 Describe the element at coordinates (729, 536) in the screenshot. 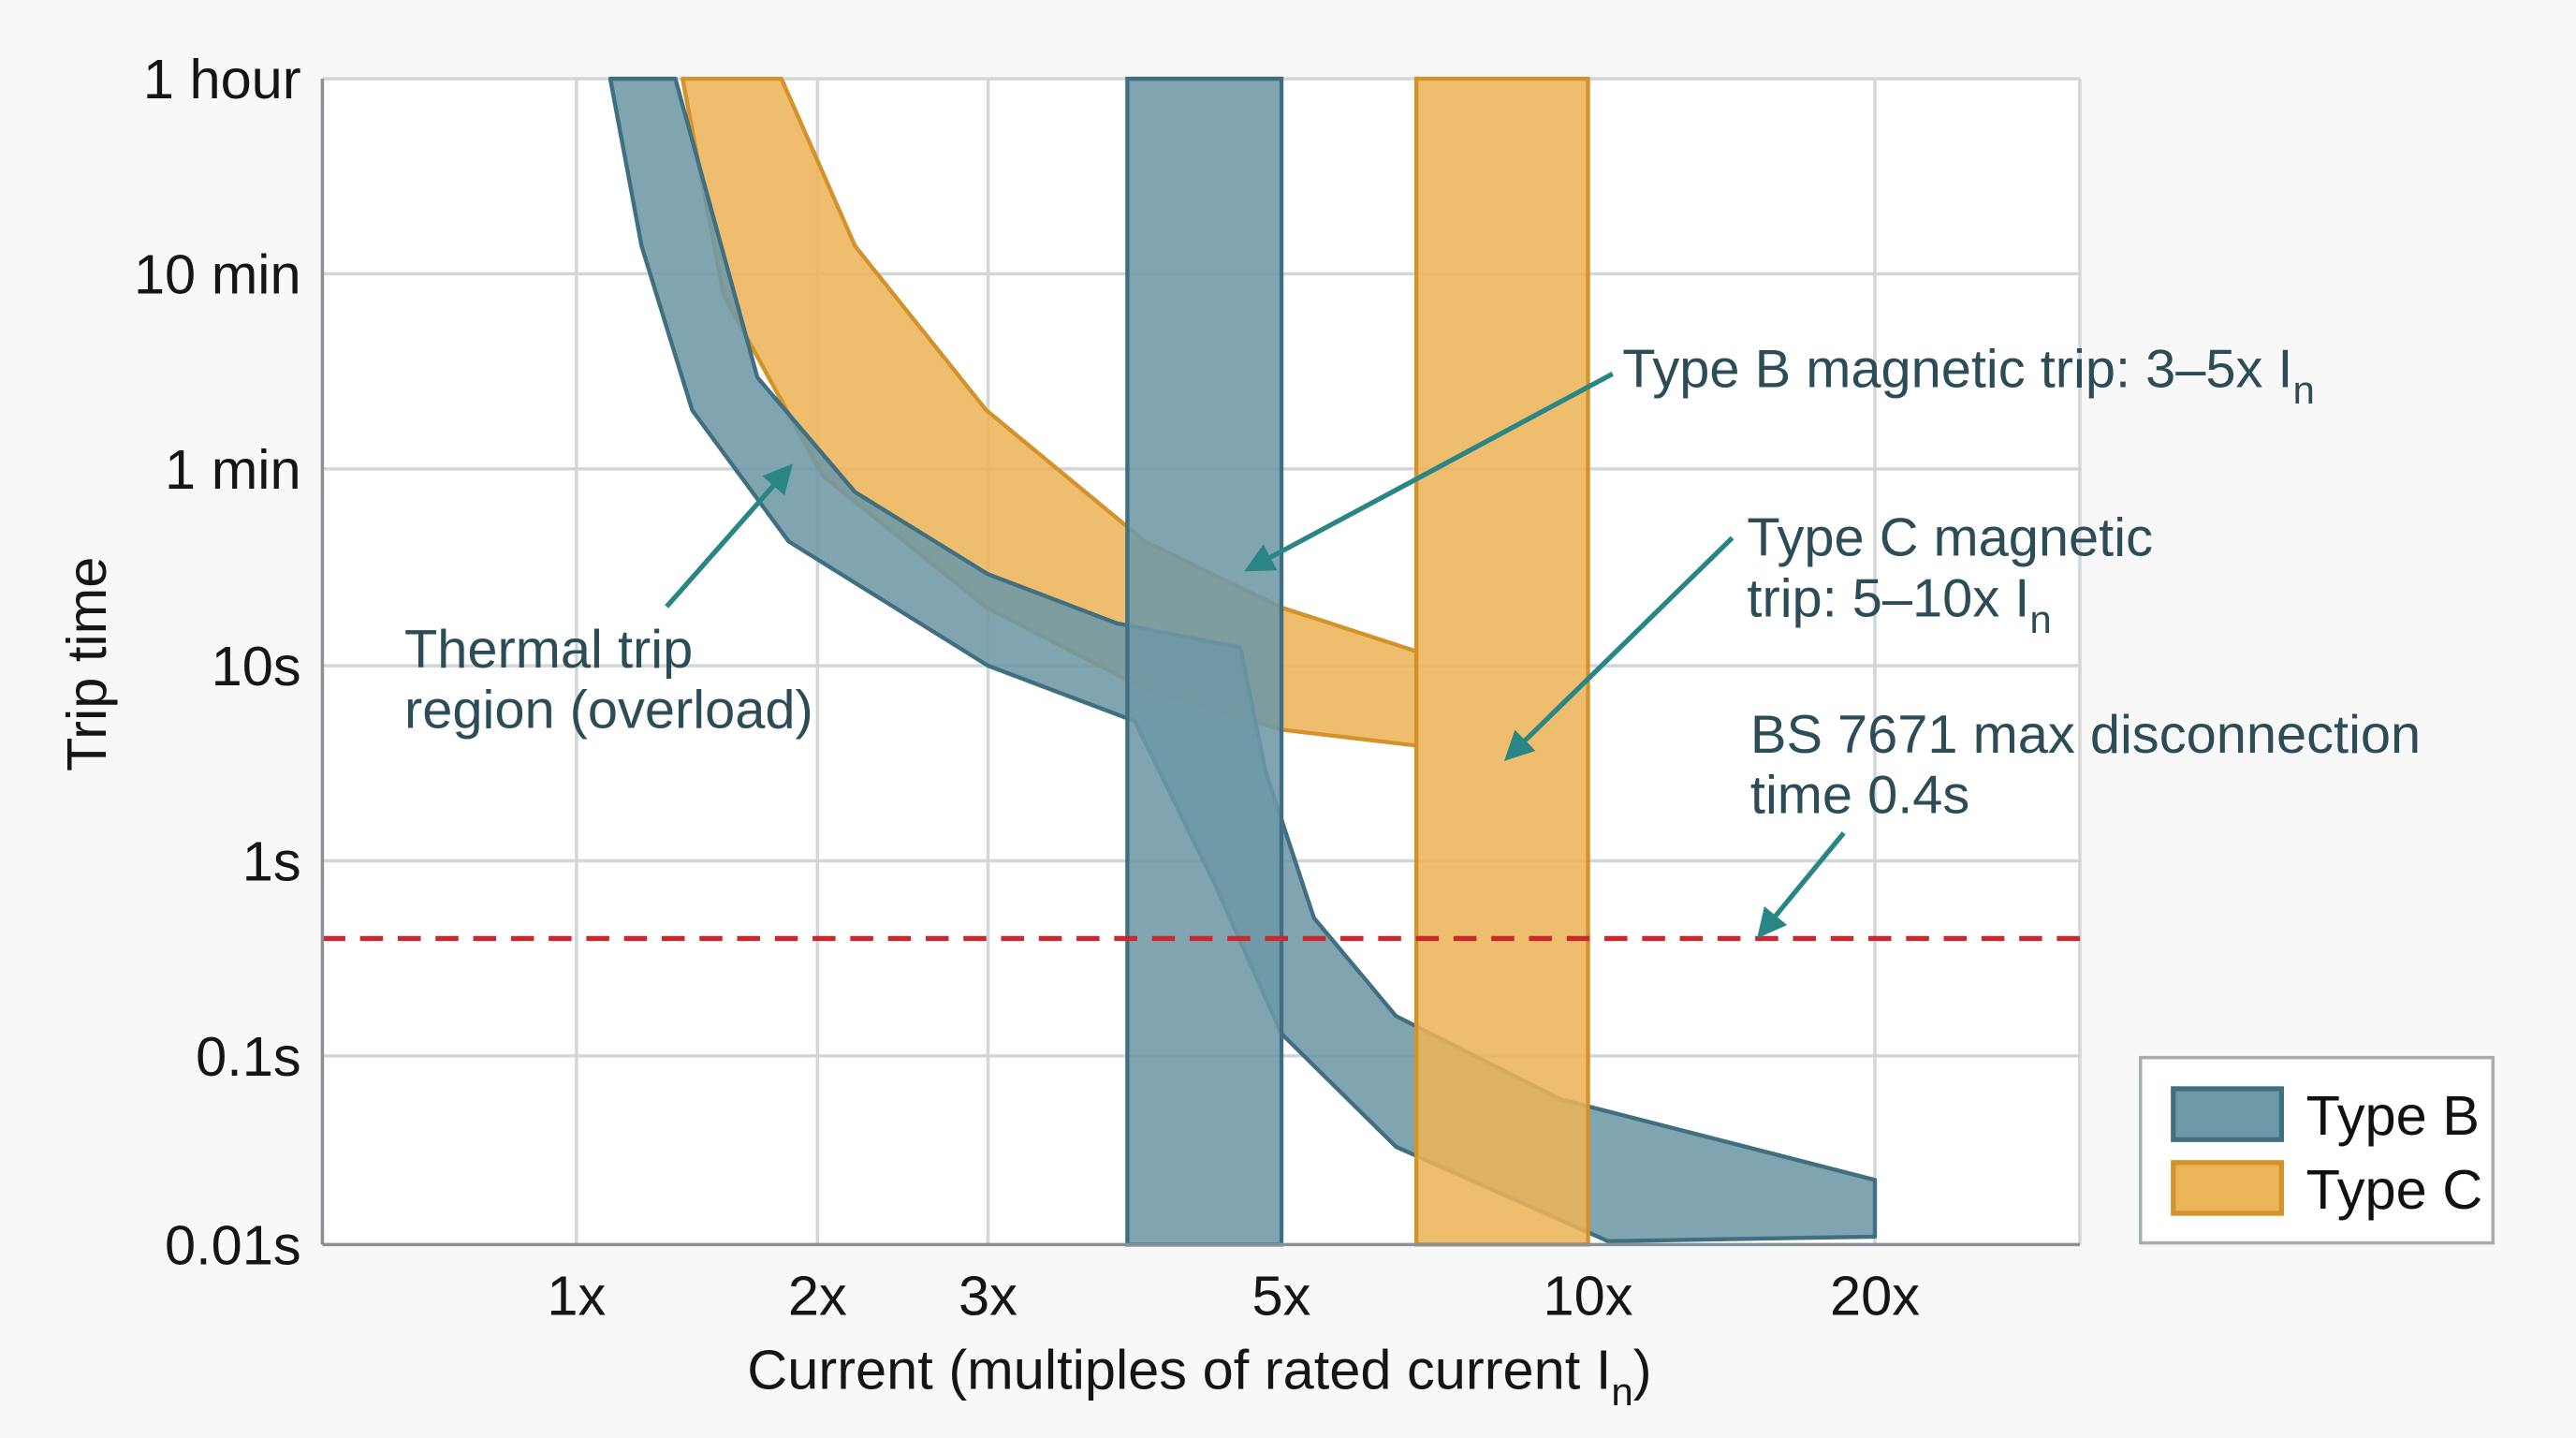

I see `thermal-arrow` at that location.